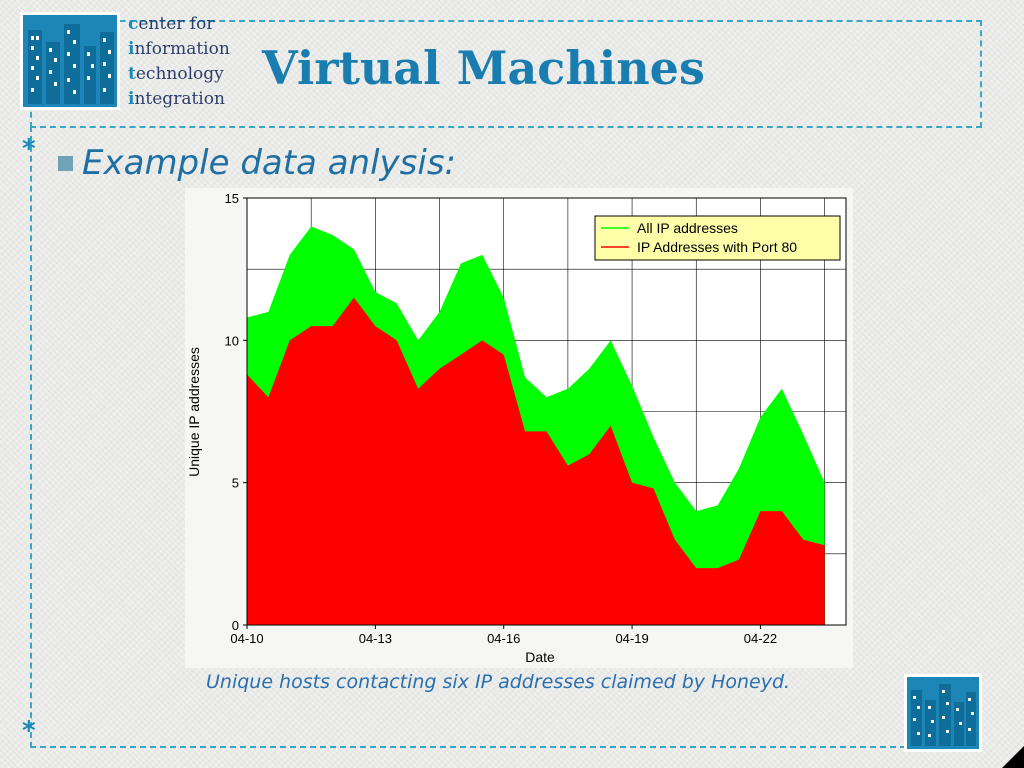 This screenshot has width=1024, height=768. I want to click on y-tick-label: 5, so click(235, 483).